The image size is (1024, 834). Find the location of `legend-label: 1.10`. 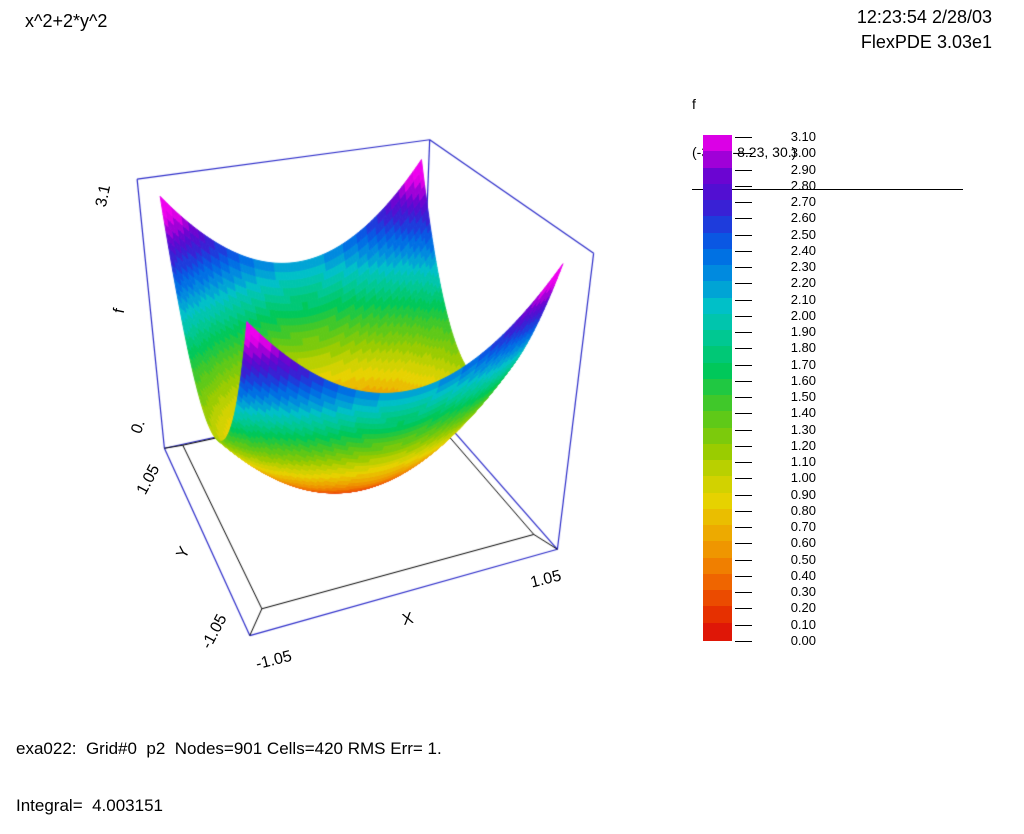

legend-label: 1.10 is located at coordinates (803, 462).